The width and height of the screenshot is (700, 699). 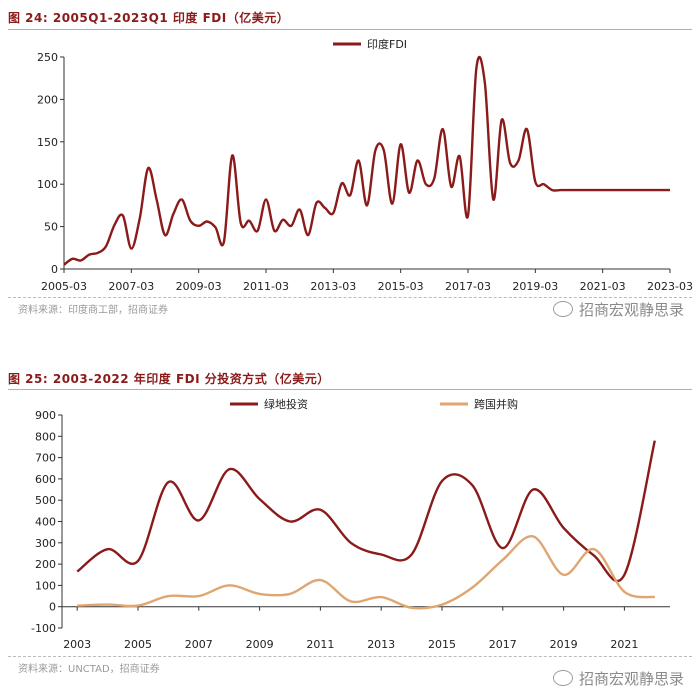 I want to click on y-tick-label: -100, so click(x=43, y=628).